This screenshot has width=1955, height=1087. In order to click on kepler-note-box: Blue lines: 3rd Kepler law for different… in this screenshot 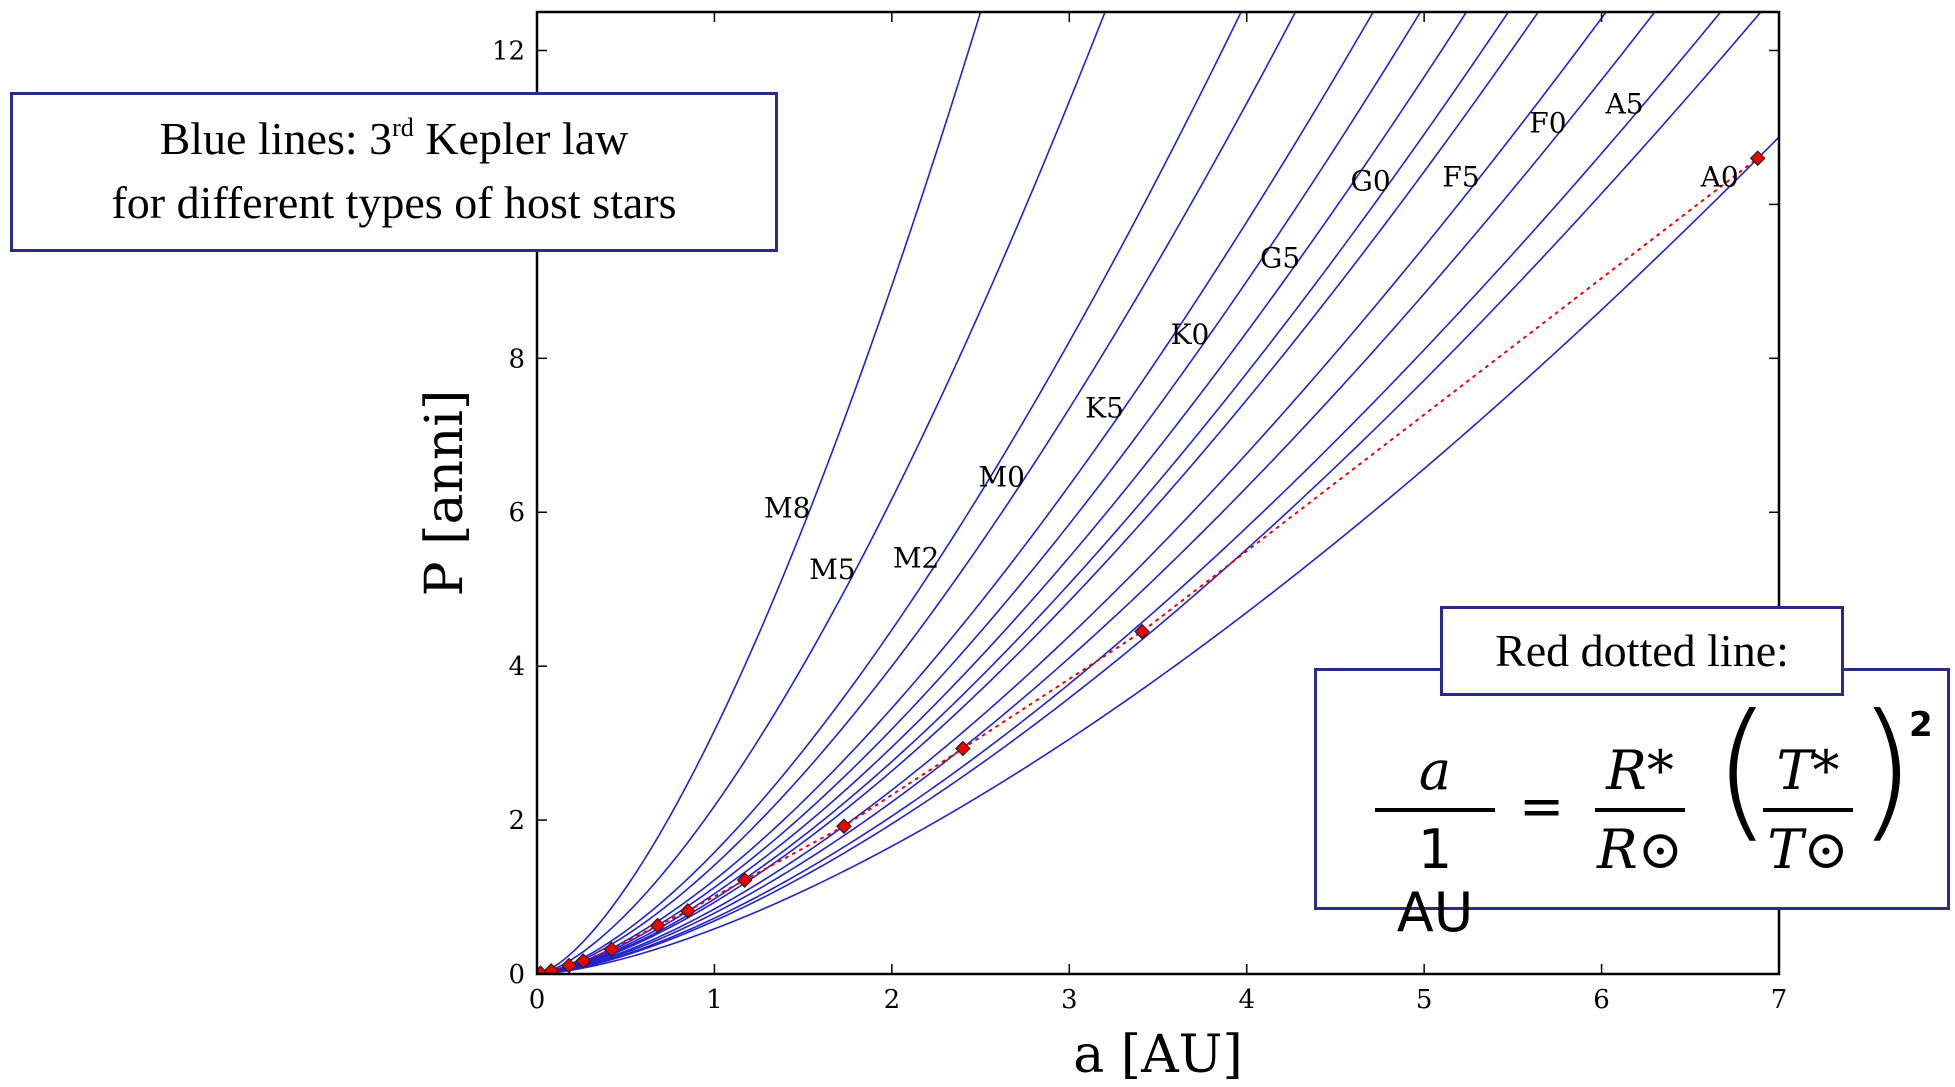, I will do `click(394, 172)`.